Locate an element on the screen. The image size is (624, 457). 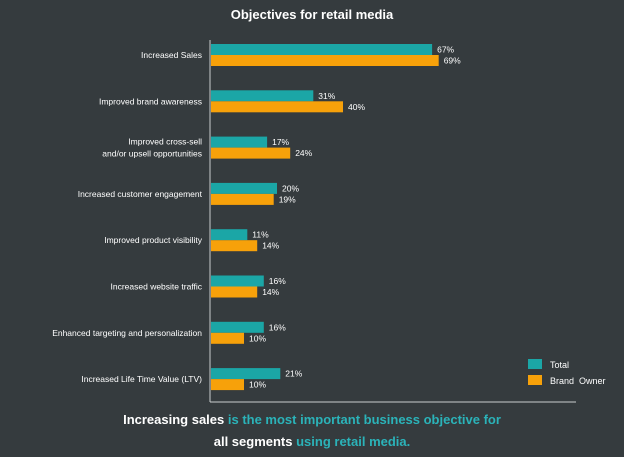
category-label: Improved product visibility is located at coordinates (153, 240).